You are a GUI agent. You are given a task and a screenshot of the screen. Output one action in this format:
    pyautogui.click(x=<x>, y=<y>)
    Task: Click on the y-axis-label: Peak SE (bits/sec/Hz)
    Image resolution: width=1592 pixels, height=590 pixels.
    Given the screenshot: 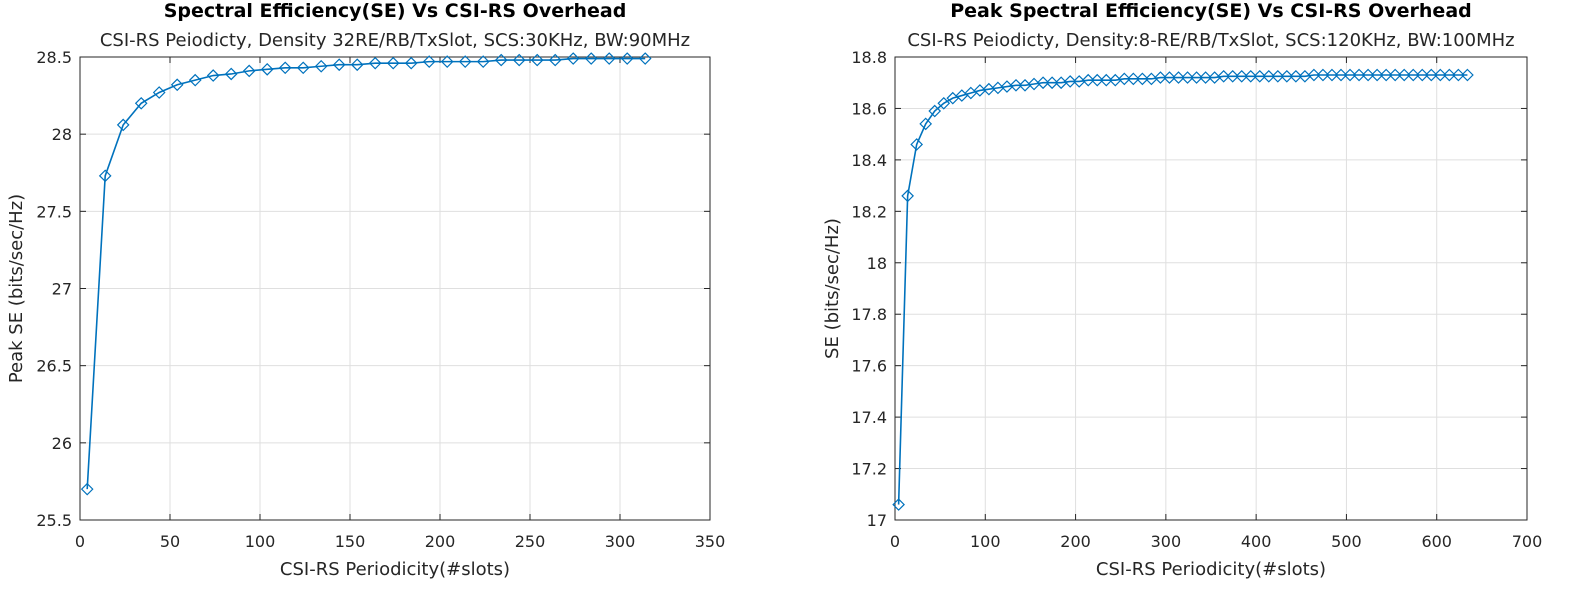 What is the action you would take?
    pyautogui.click(x=16, y=288)
    